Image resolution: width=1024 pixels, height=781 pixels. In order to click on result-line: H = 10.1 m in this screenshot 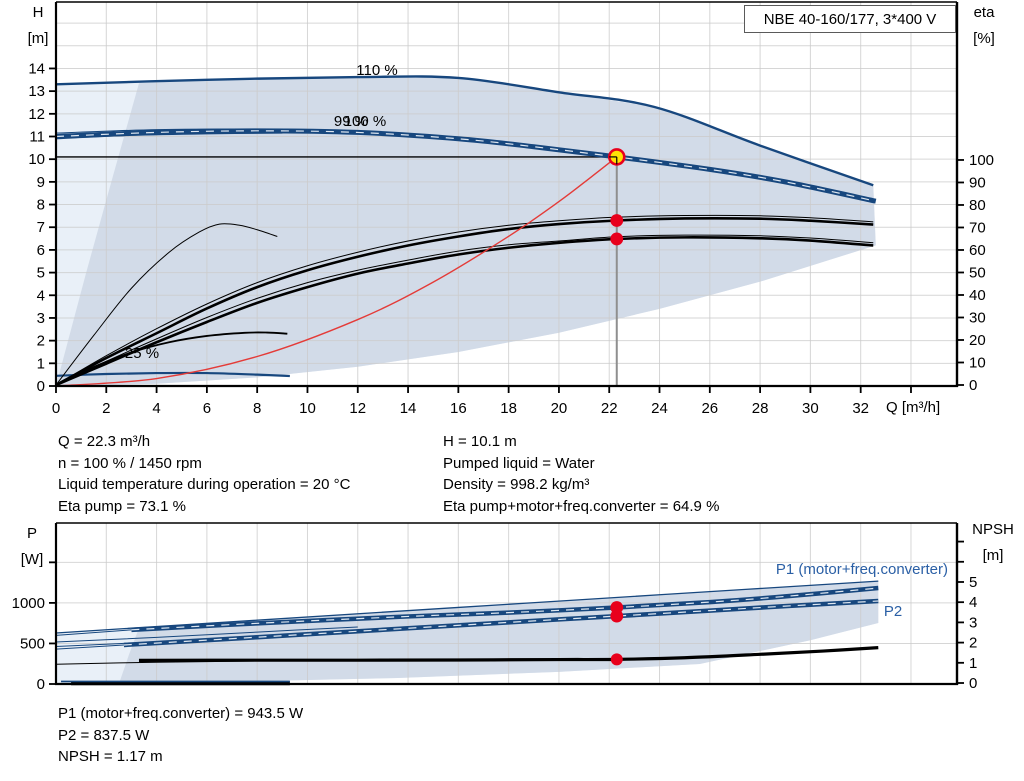, I will do `click(480, 441)`.